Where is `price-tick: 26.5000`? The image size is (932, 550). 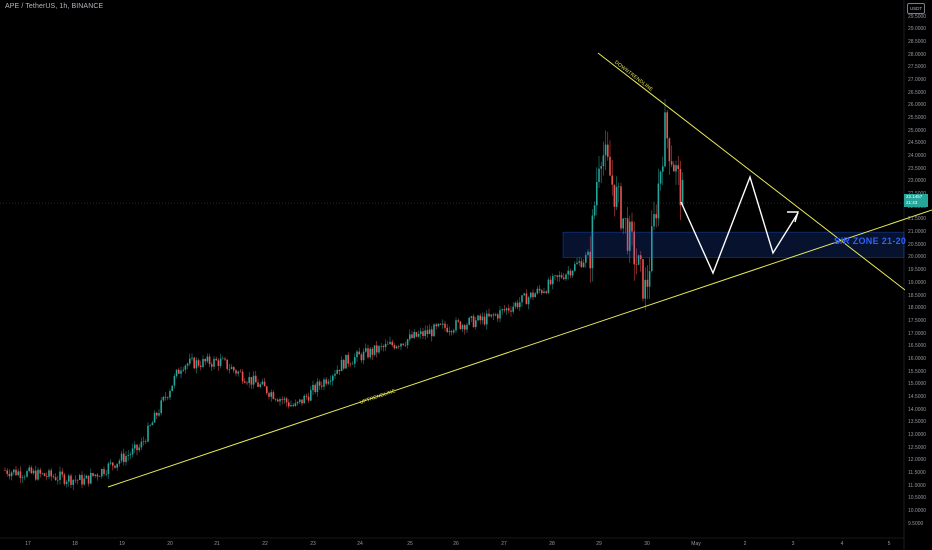 price-tick: 26.5000 is located at coordinates (917, 92).